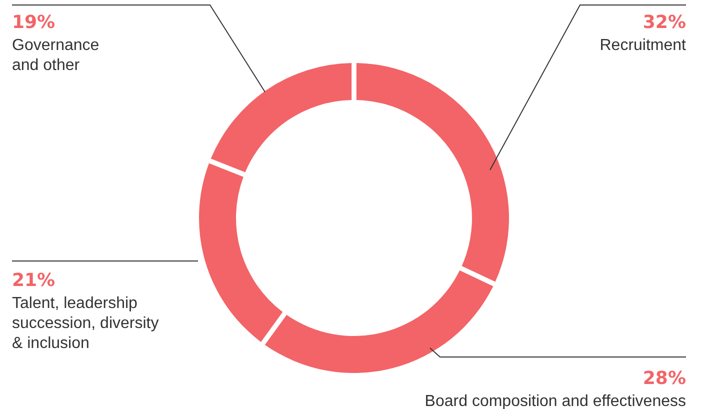  Describe the element at coordinates (85, 323) in the screenshot. I see `slice-label: Talent, leadership succession, diversity & inclusion` at that location.